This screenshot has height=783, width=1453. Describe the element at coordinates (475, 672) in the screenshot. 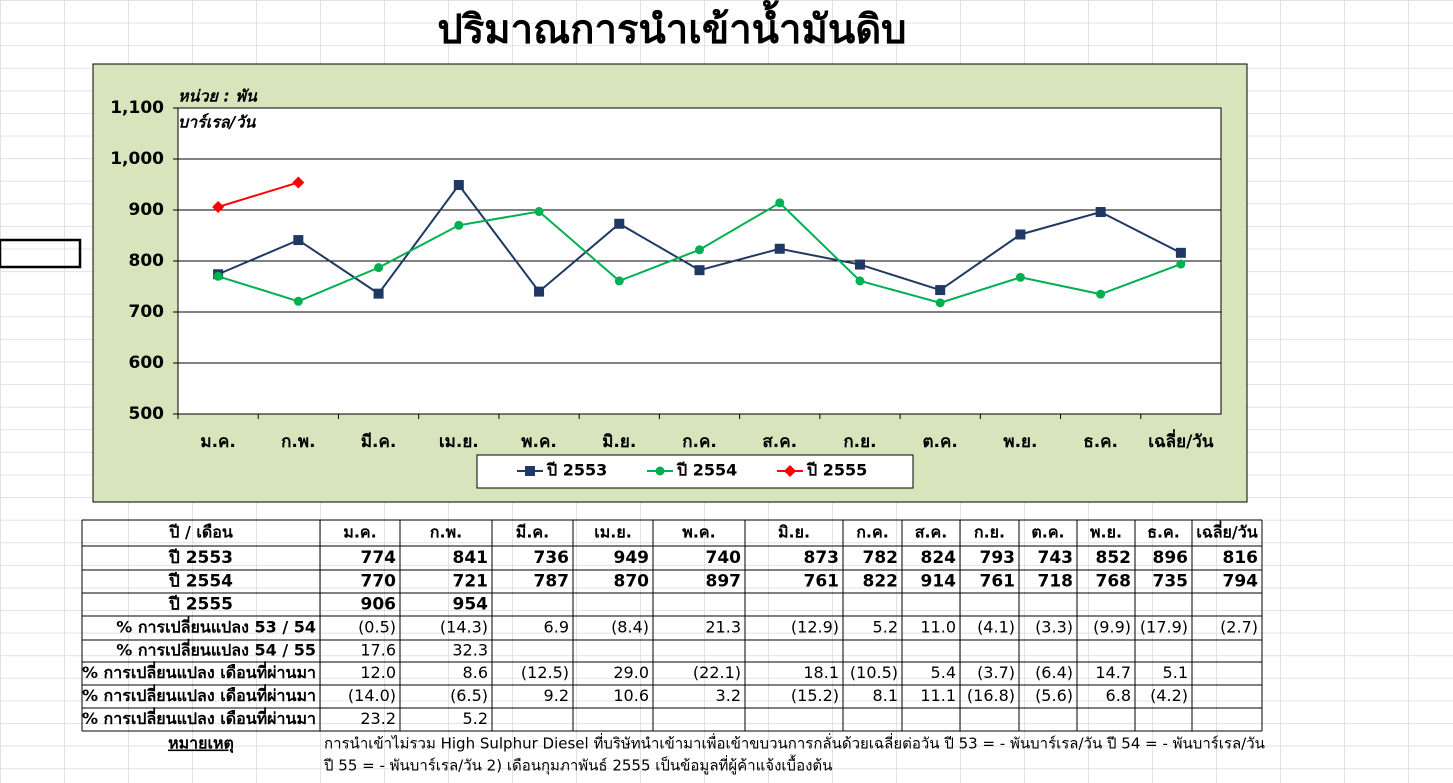

I see `table-cell: 8.6` at that location.